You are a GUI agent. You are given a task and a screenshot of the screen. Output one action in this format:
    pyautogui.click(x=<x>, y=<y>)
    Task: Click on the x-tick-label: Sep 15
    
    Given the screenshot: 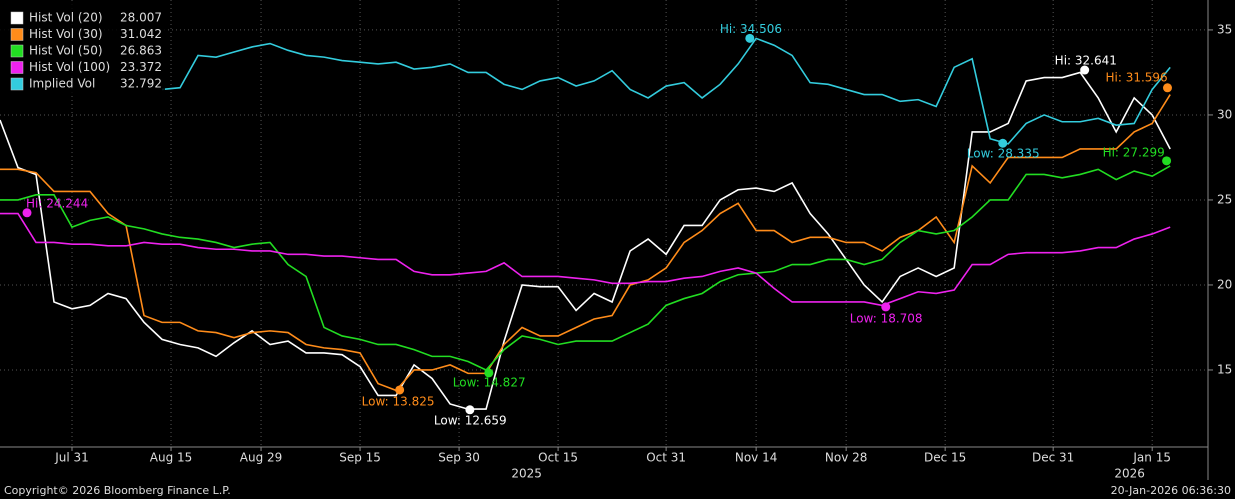 What is the action you would take?
    pyautogui.click(x=360, y=458)
    